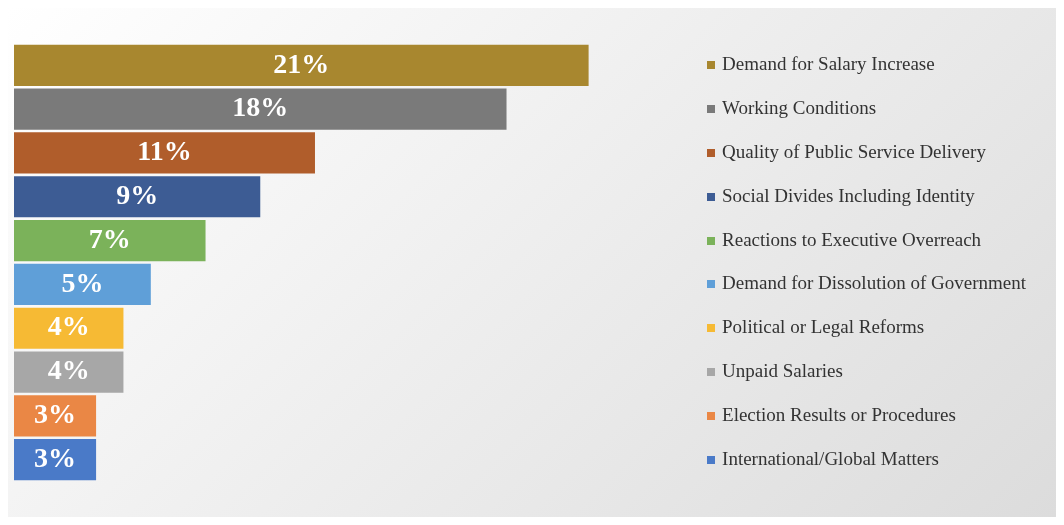 Image resolution: width=1064 pixels, height=525 pixels. I want to click on data-label: 7%, so click(109, 238).